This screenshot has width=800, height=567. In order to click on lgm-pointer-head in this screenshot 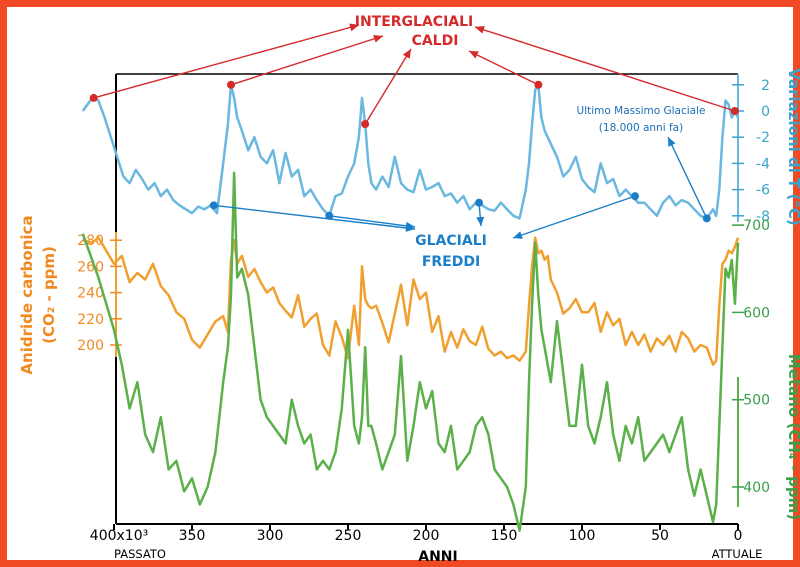, I will do `click(672, 142)`.